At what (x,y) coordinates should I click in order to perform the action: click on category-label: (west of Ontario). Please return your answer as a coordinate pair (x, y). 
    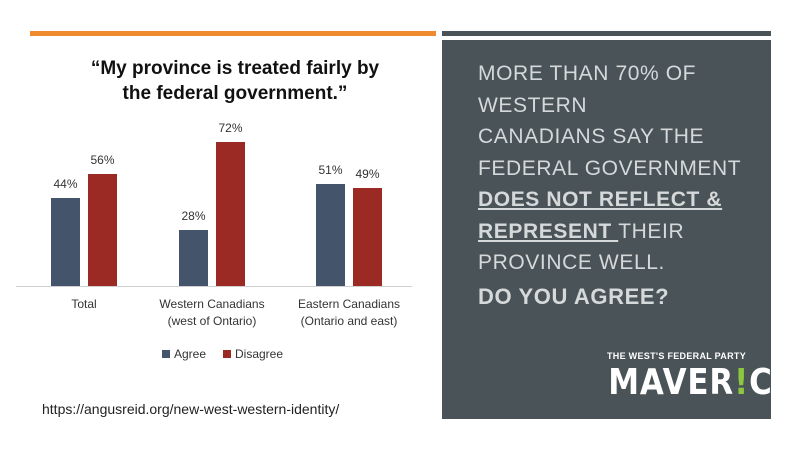
    Looking at the image, I should click on (212, 321).